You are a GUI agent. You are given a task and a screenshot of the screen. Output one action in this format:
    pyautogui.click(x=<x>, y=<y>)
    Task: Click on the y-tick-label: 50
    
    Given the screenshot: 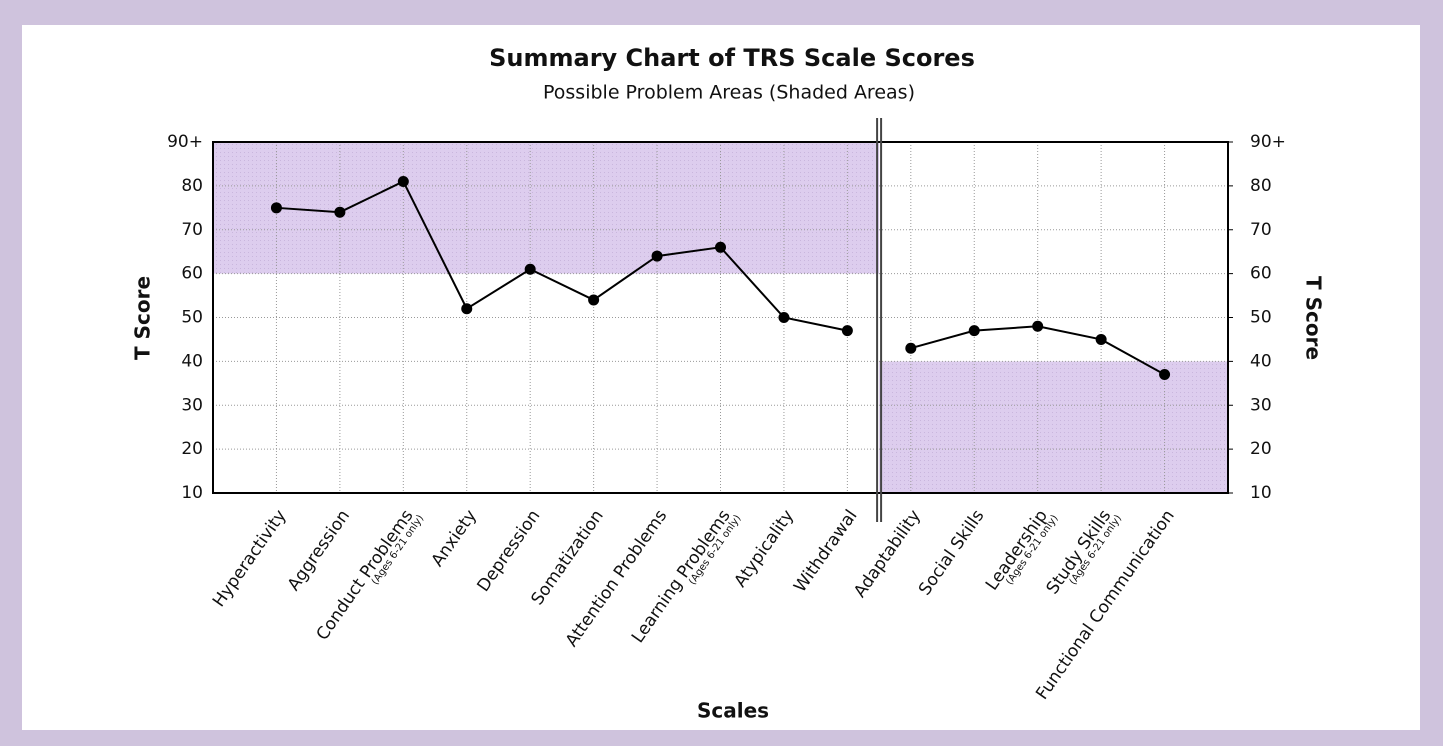 What is the action you would take?
    pyautogui.click(x=192, y=318)
    